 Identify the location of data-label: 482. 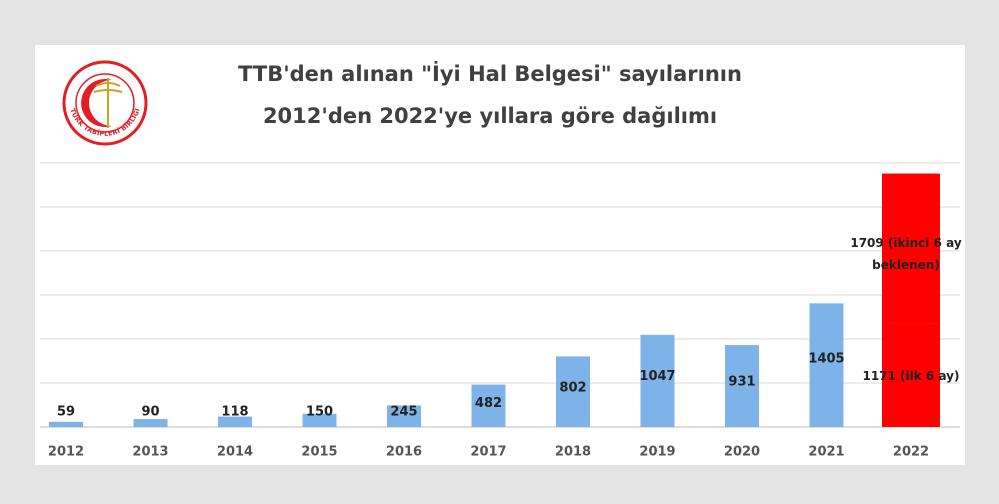
(488, 403).